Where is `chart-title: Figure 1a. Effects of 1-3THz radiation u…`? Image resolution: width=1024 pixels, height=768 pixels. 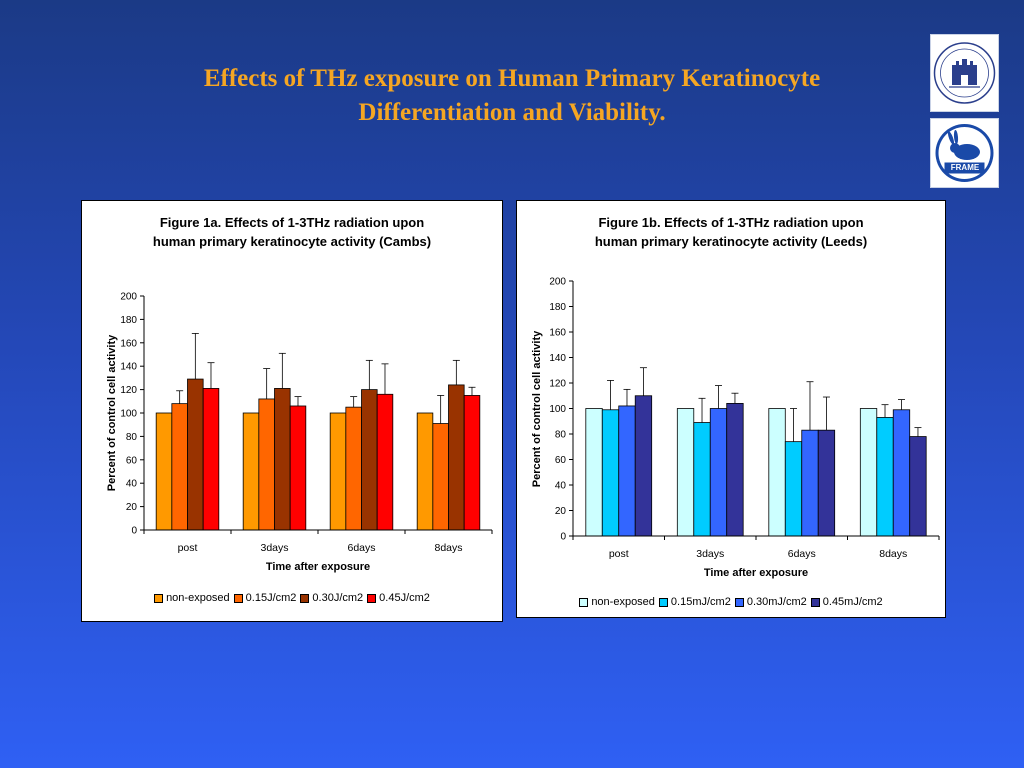
chart-title: Figure 1a. Effects of 1-3THz radiation u… is located at coordinates (292, 232).